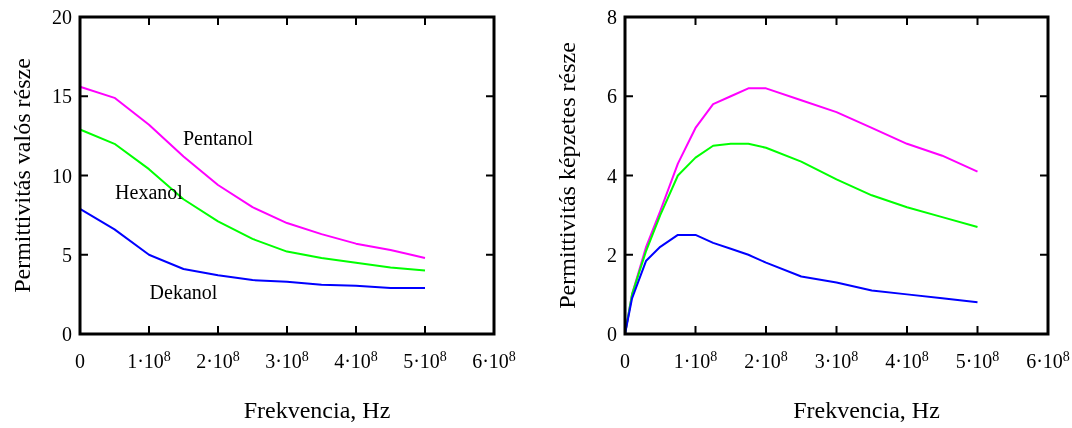 The width and height of the screenshot is (1072, 428). What do you see at coordinates (612, 175) in the screenshot?
I see `y-tick-label: 4` at bounding box center [612, 175].